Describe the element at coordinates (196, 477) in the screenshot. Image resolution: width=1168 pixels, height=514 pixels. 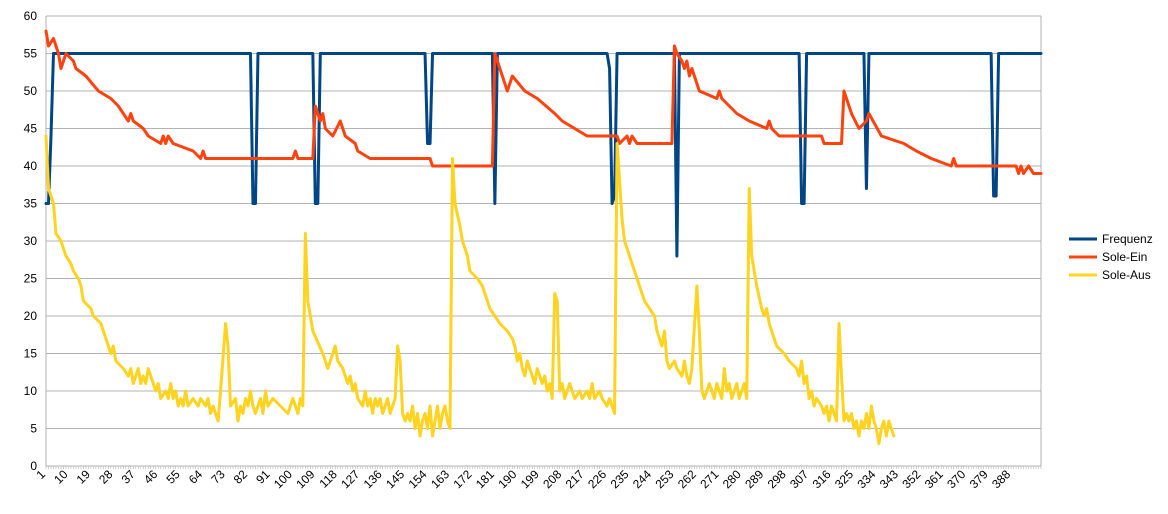
I see `x-tick-label: 64` at that location.